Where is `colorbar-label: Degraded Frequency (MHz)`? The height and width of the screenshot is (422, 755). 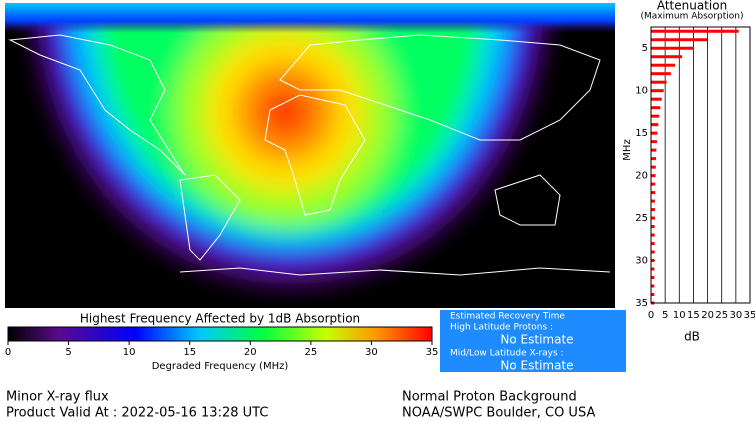 colorbar-label: Degraded Frequency (MHz) is located at coordinates (220, 366).